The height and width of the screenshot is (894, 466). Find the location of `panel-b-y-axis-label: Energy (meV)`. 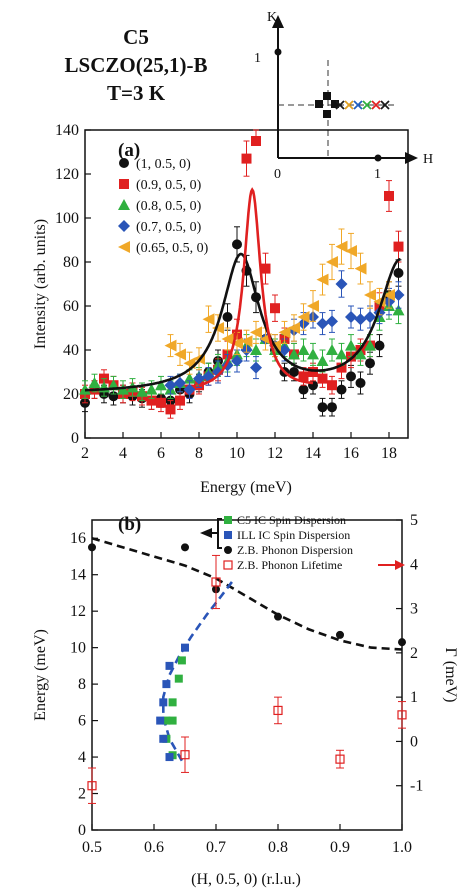

panel-b-y-axis-label: Energy (meV) is located at coordinates (40, 675).